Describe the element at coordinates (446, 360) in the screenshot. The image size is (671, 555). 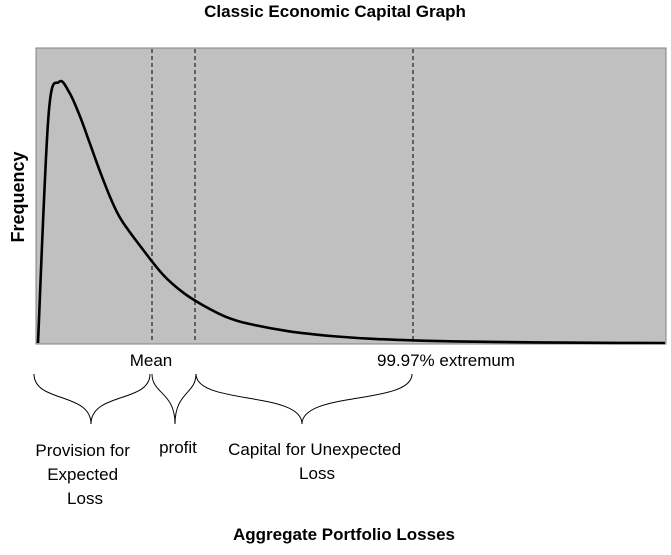
I see `extremum-label: 99.97% extremum` at that location.